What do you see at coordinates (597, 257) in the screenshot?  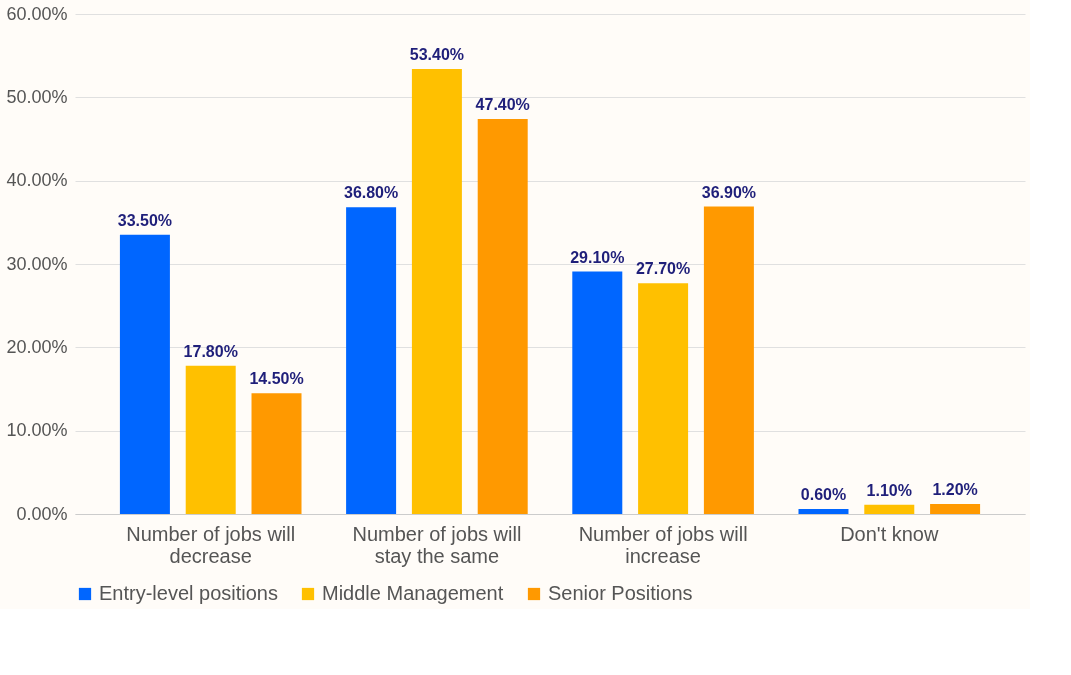 I see `data-label: 29.10%` at bounding box center [597, 257].